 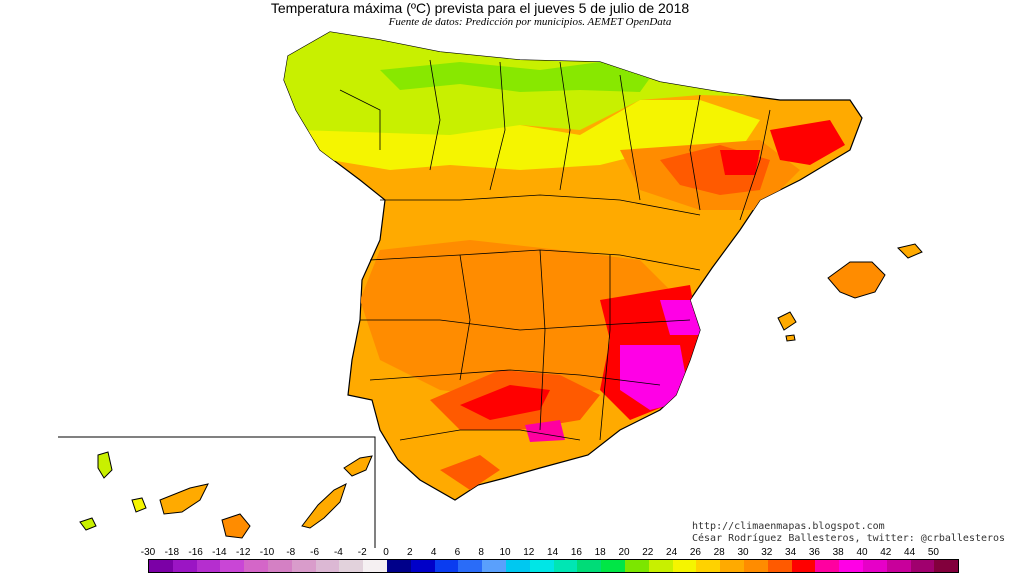 What do you see at coordinates (529, 552) in the screenshot?
I see `legend-label: 12` at bounding box center [529, 552].